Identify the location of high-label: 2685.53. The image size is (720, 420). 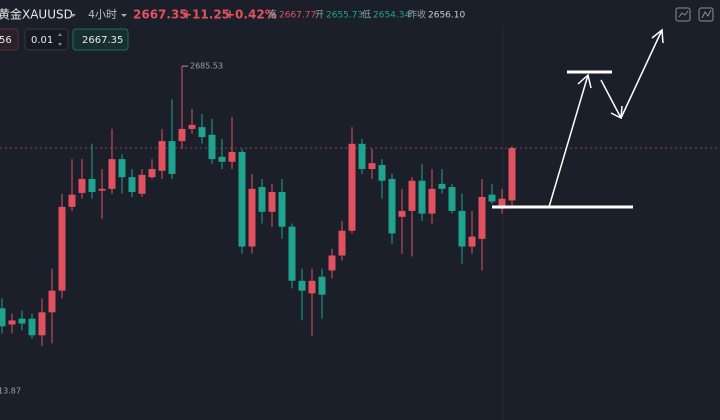
(206, 66).